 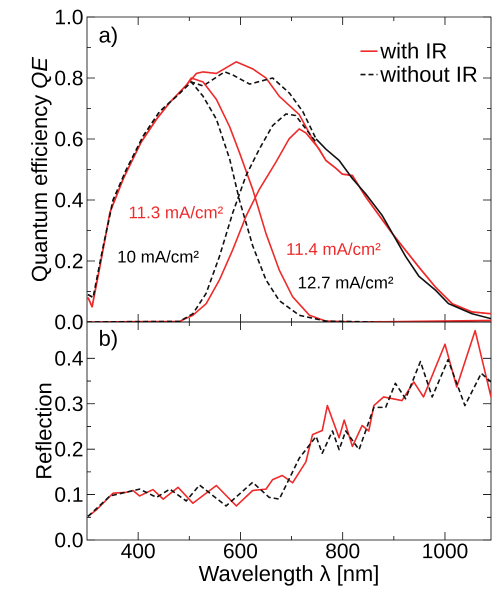 I want to click on x-tick-label: 600, so click(x=241, y=551).